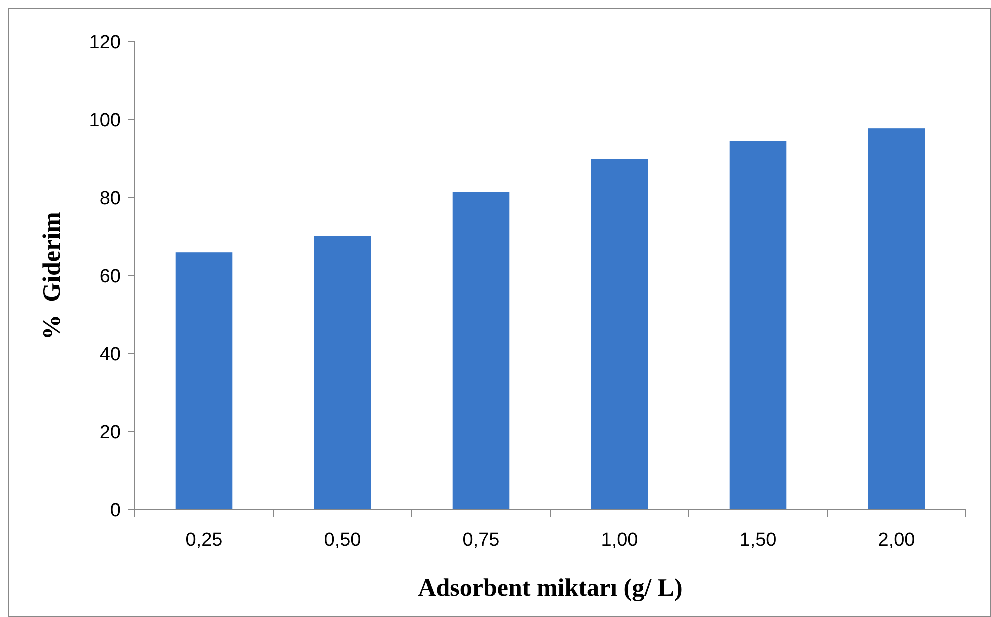  Describe the element at coordinates (115, 511) in the screenshot. I see `y-tick-label: 0` at that location.